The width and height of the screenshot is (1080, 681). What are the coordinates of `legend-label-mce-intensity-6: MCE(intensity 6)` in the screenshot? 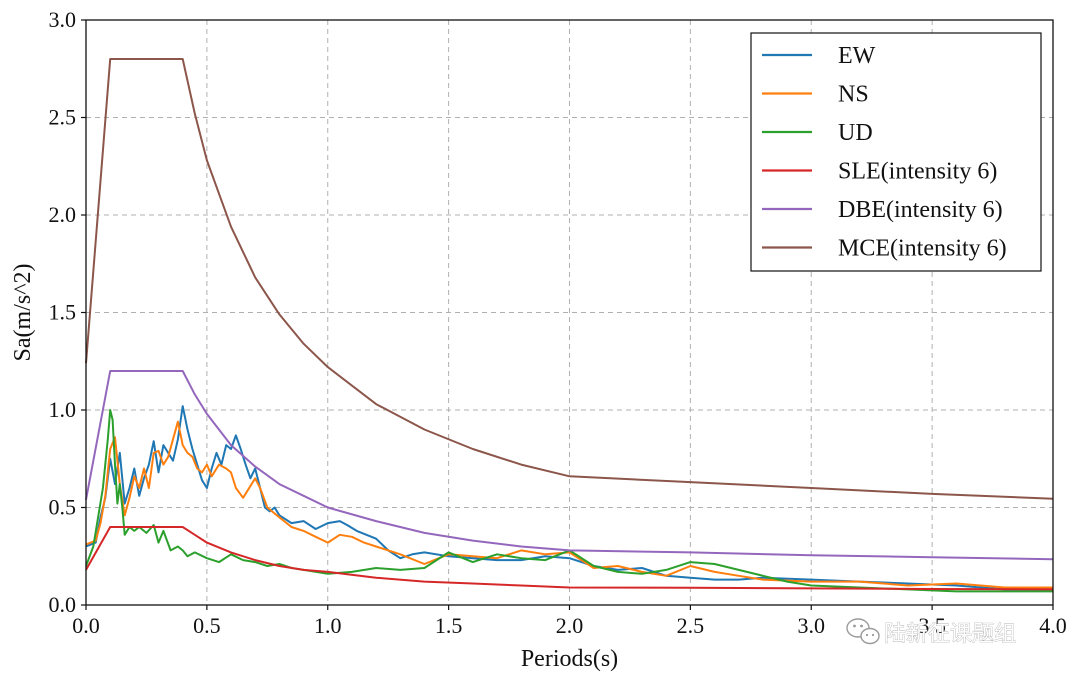 It's located at (922, 249).